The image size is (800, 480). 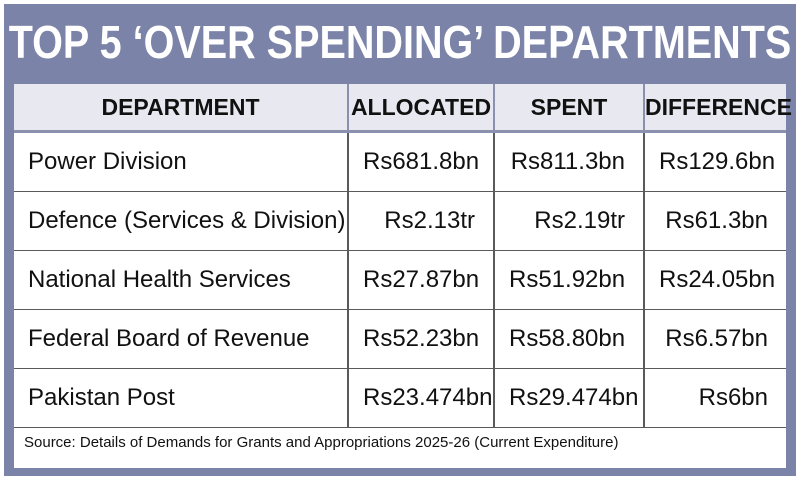 What do you see at coordinates (421, 398) in the screenshot?
I see `allocated-cell: Rs23.474bn` at bounding box center [421, 398].